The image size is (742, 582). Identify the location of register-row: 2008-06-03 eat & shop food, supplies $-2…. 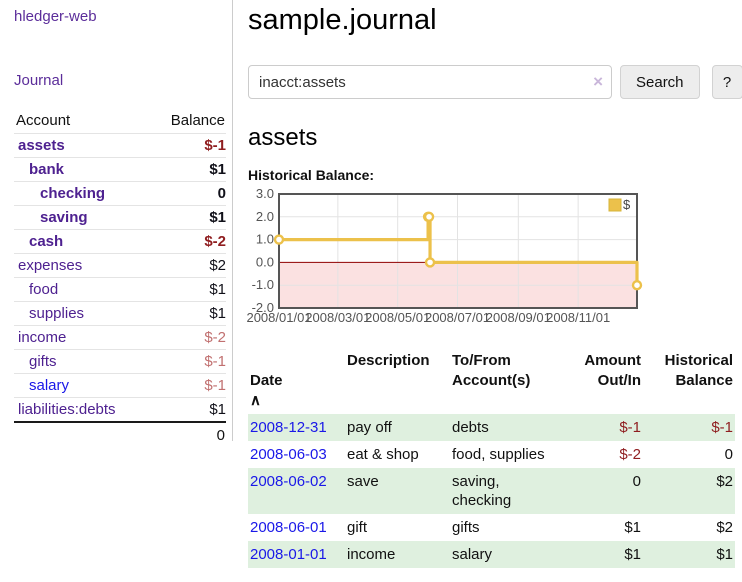
(491, 454).